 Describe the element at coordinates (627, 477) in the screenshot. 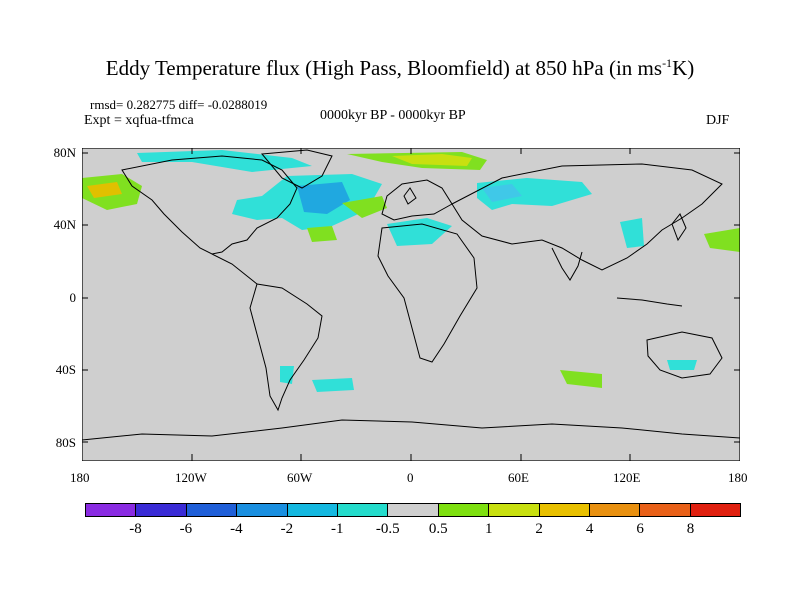

I see `x-tick-120e: 120E` at that location.